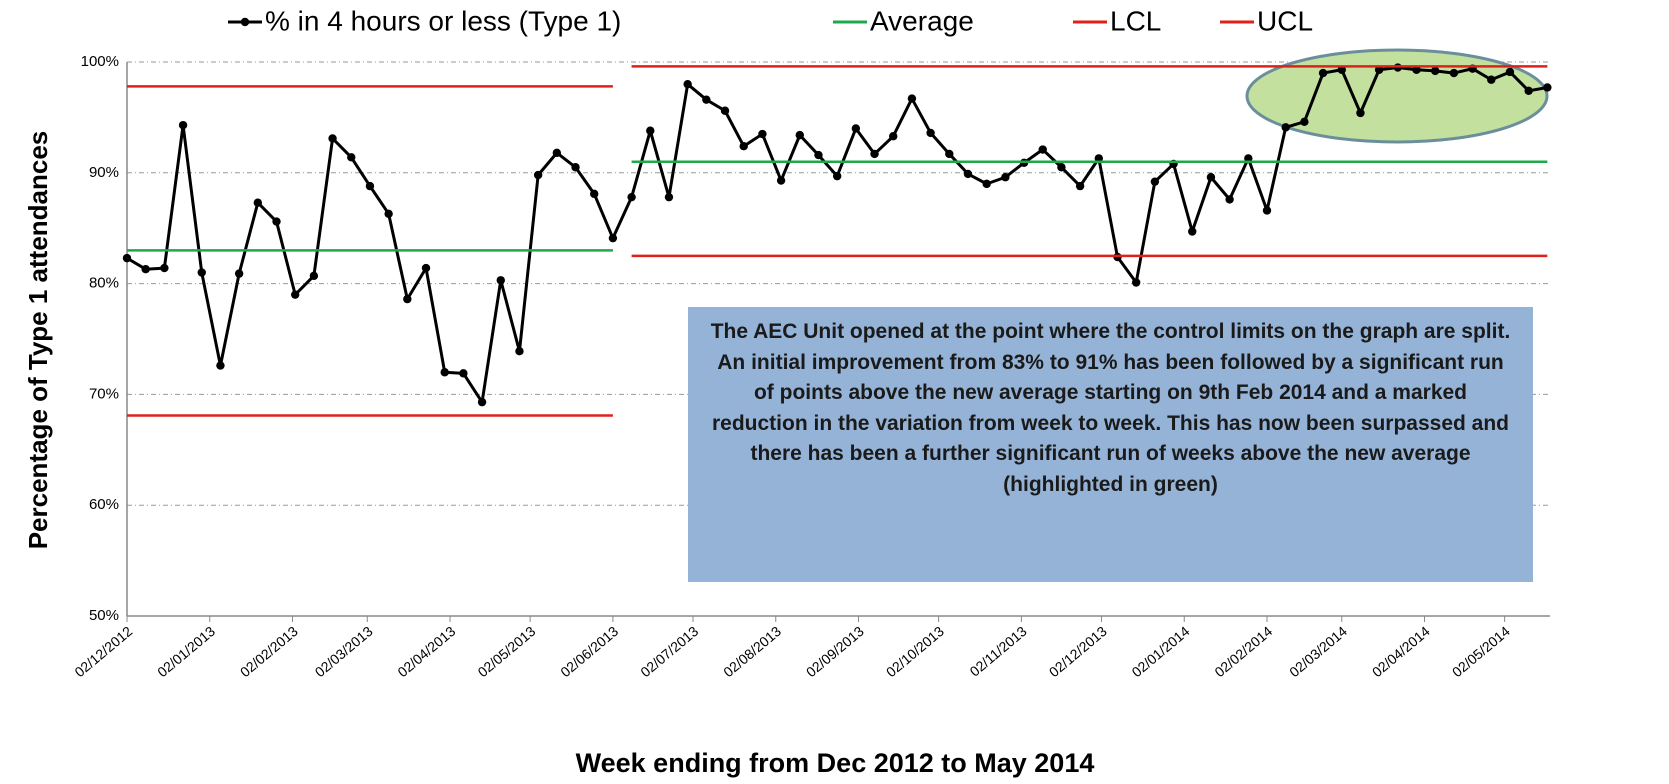 This screenshot has height=784, width=1669. I want to click on x-tick-label: 02/05/2013, so click(506, 651).